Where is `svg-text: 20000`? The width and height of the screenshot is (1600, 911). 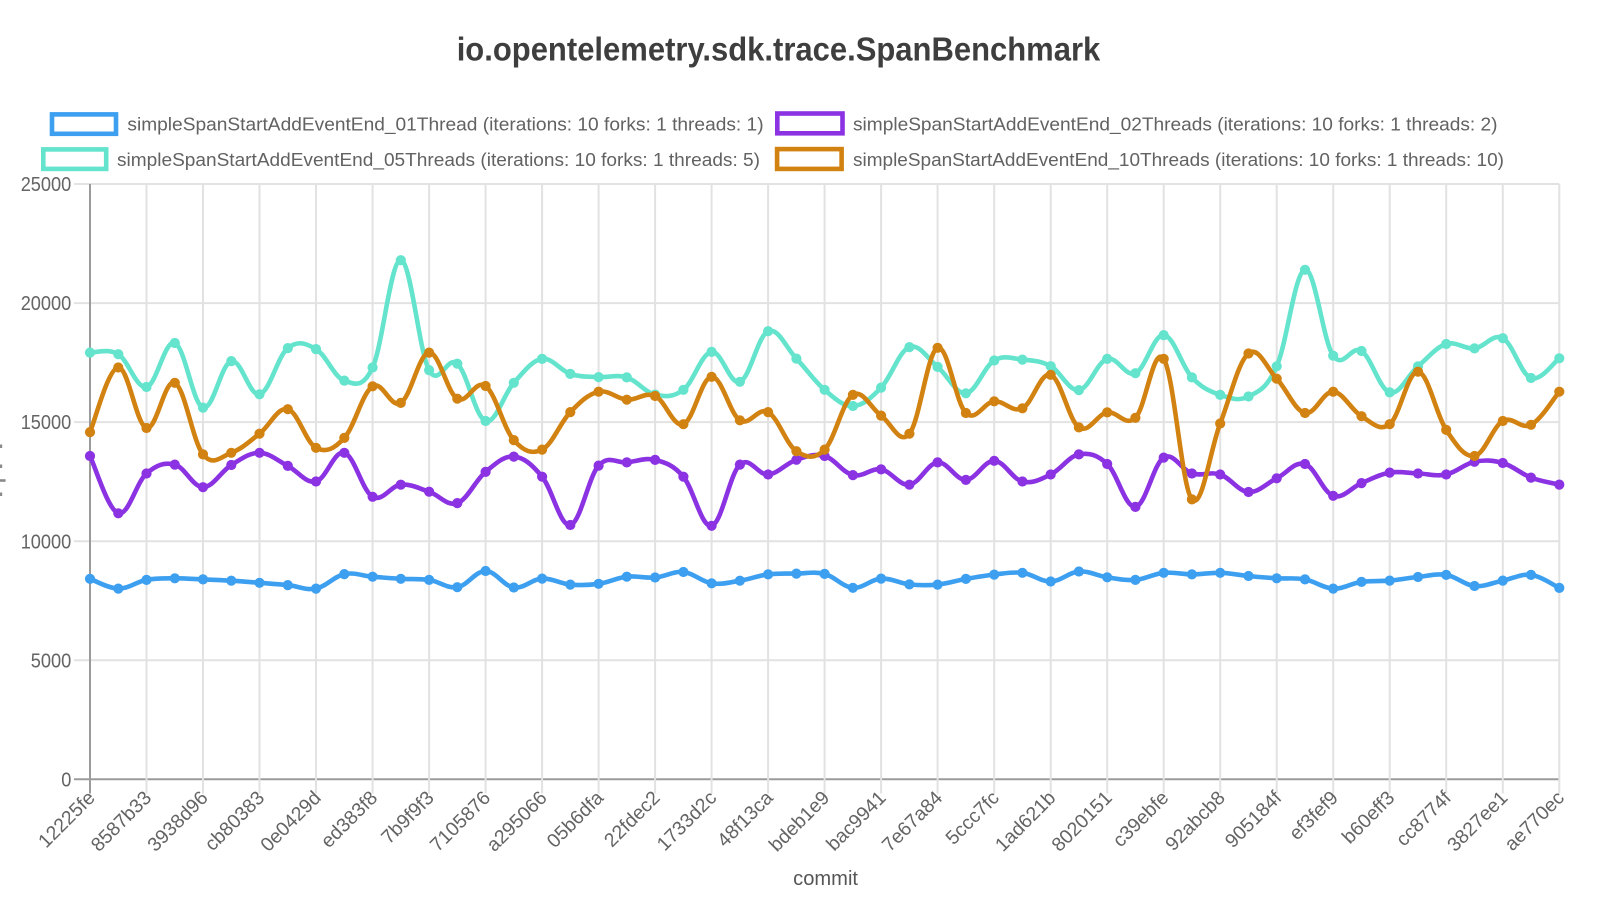 svg-text: 20000 is located at coordinates (46, 304).